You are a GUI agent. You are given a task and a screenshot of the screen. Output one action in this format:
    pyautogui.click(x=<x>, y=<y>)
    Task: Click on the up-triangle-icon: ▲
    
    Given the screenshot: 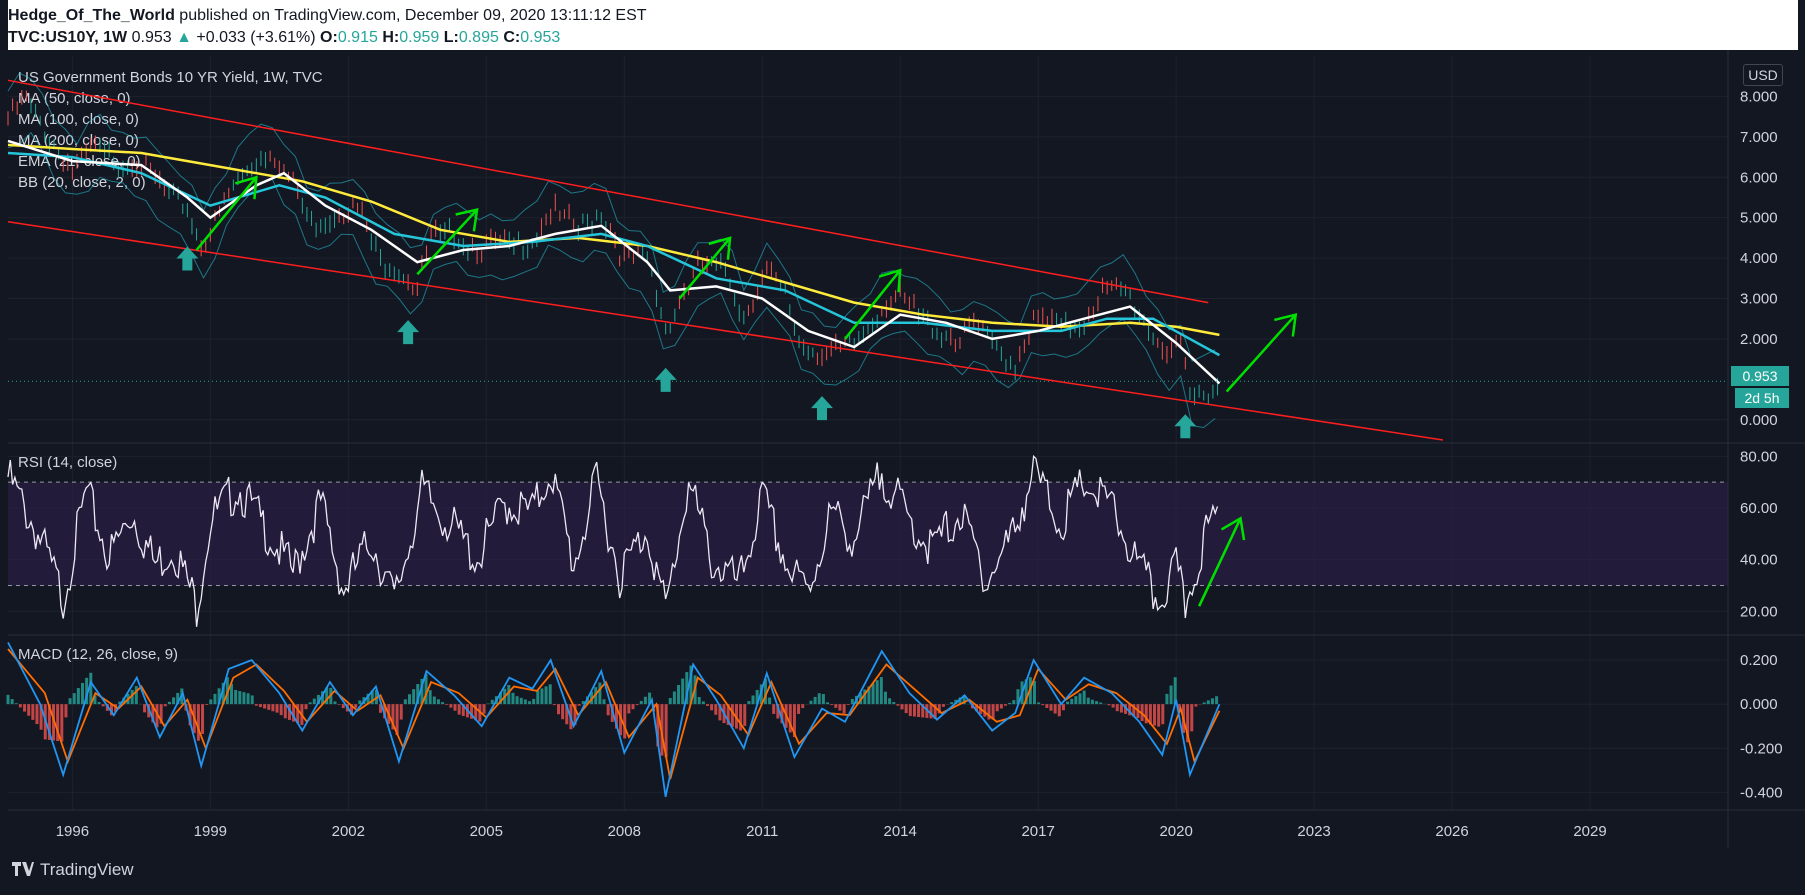 What is the action you would take?
    pyautogui.click(x=184, y=37)
    